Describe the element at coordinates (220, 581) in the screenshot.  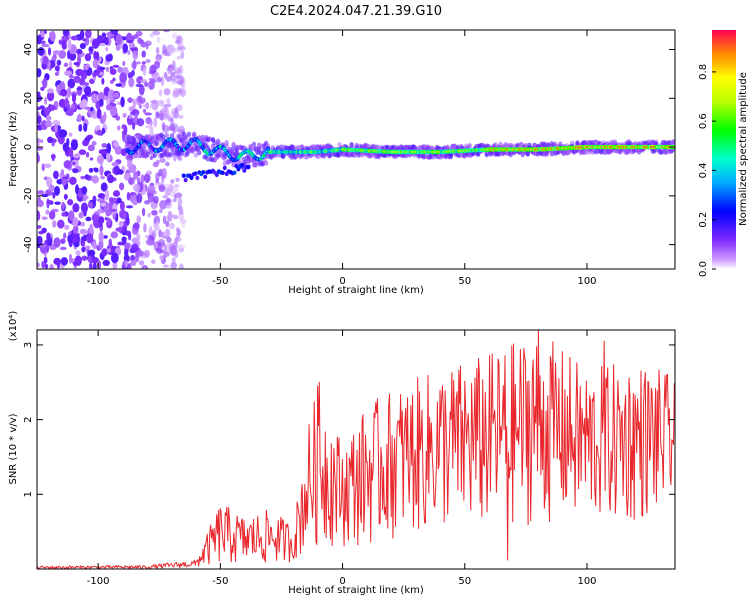
I see `snr-x-tick-label: -50` at that location.